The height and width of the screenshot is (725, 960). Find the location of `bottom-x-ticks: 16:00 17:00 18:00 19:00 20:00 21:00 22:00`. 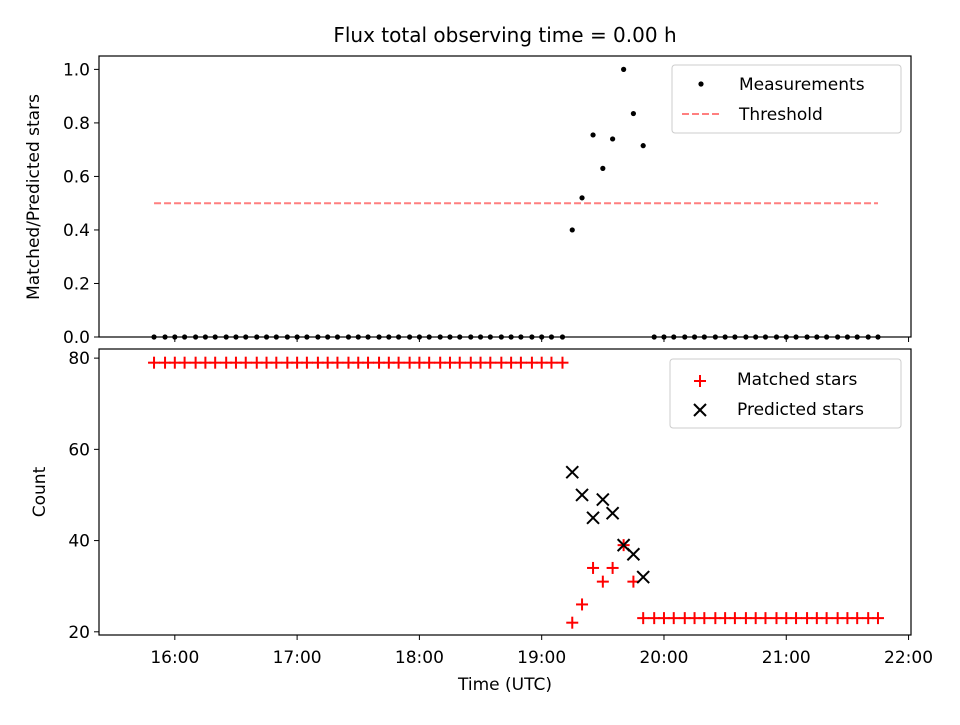

bottom-x-ticks: 16:00 17:00 18:00 19:00 20:00 21:00 22:00 is located at coordinates (541, 651).